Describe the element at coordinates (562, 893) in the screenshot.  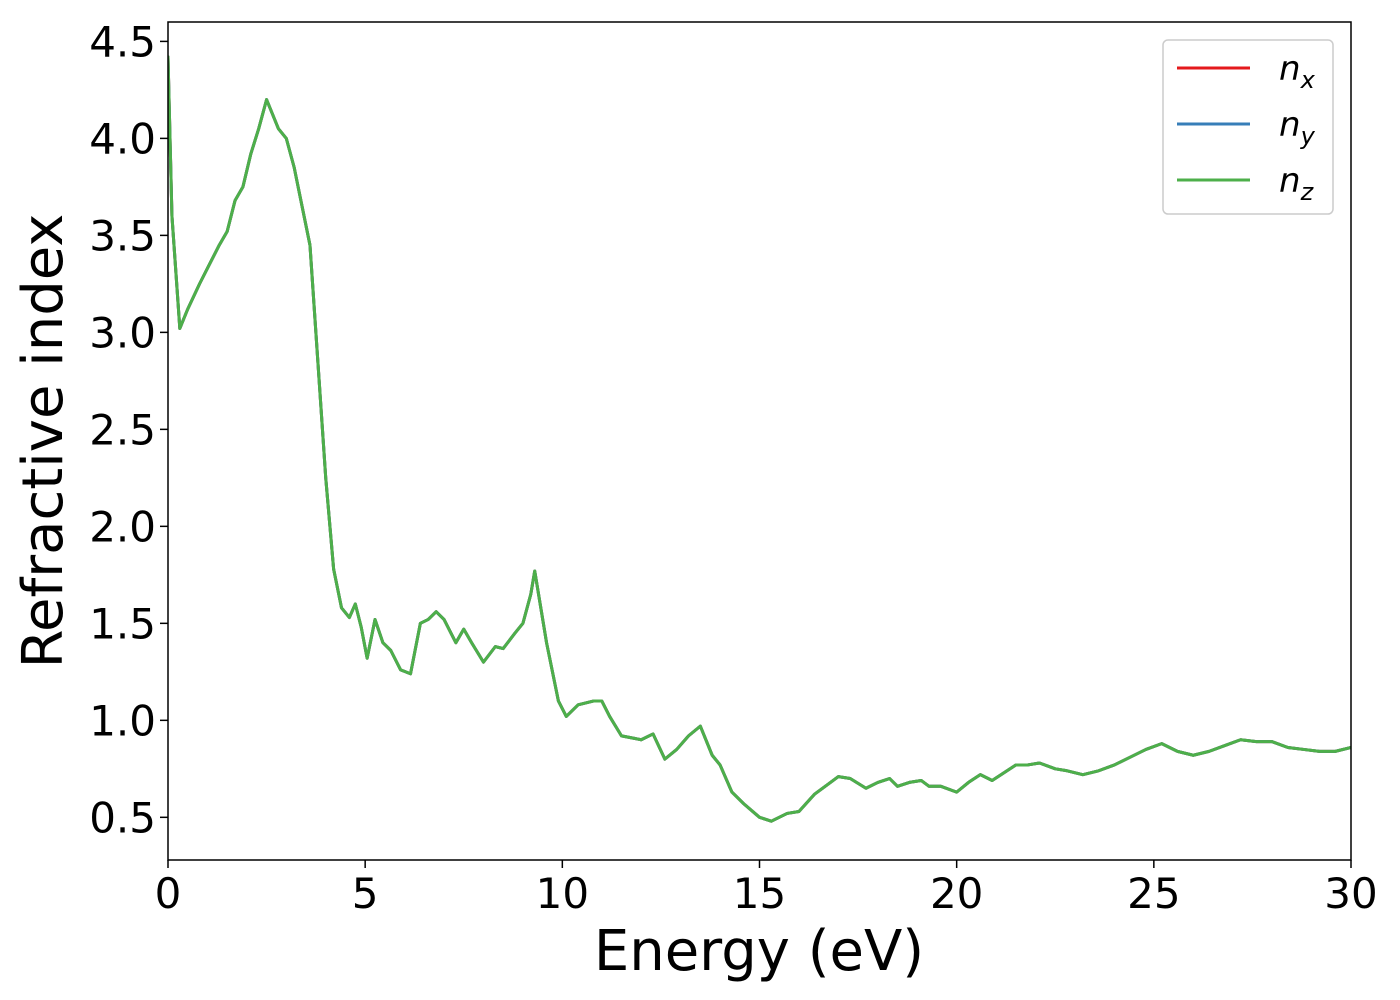
I see `x-tick-label: 10` at that location.